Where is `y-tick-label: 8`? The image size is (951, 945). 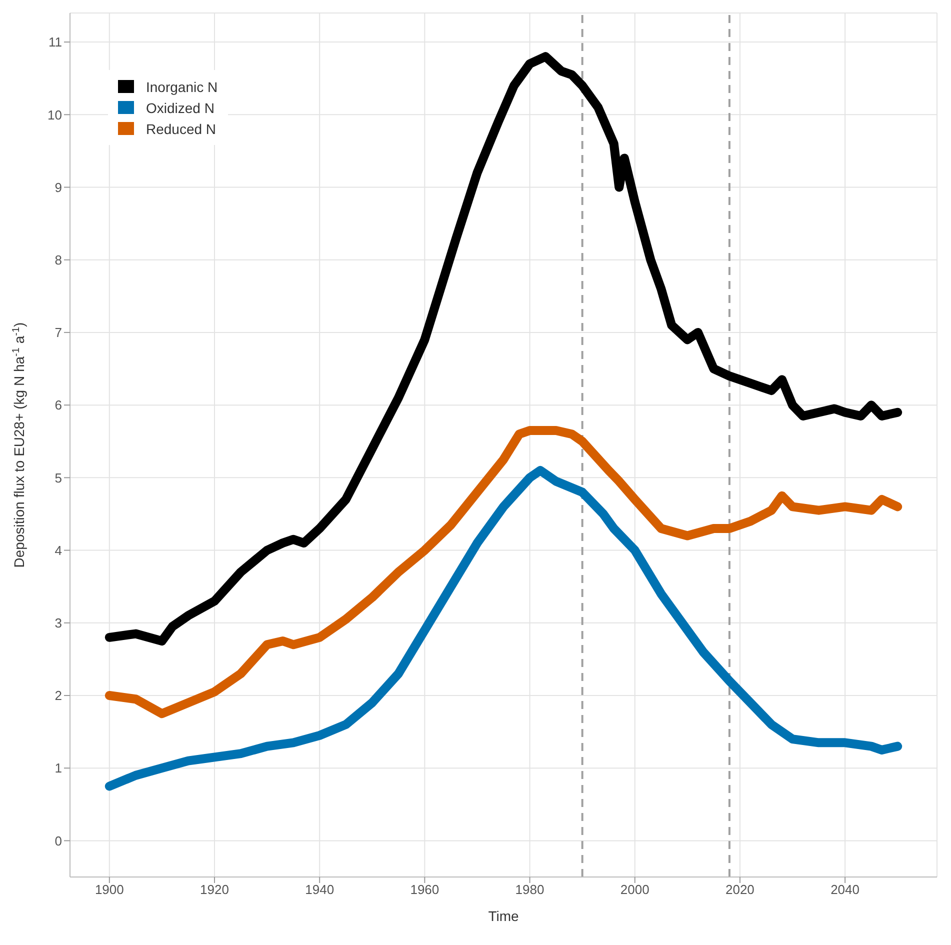
y-tick-label: 8 is located at coordinates (58, 260).